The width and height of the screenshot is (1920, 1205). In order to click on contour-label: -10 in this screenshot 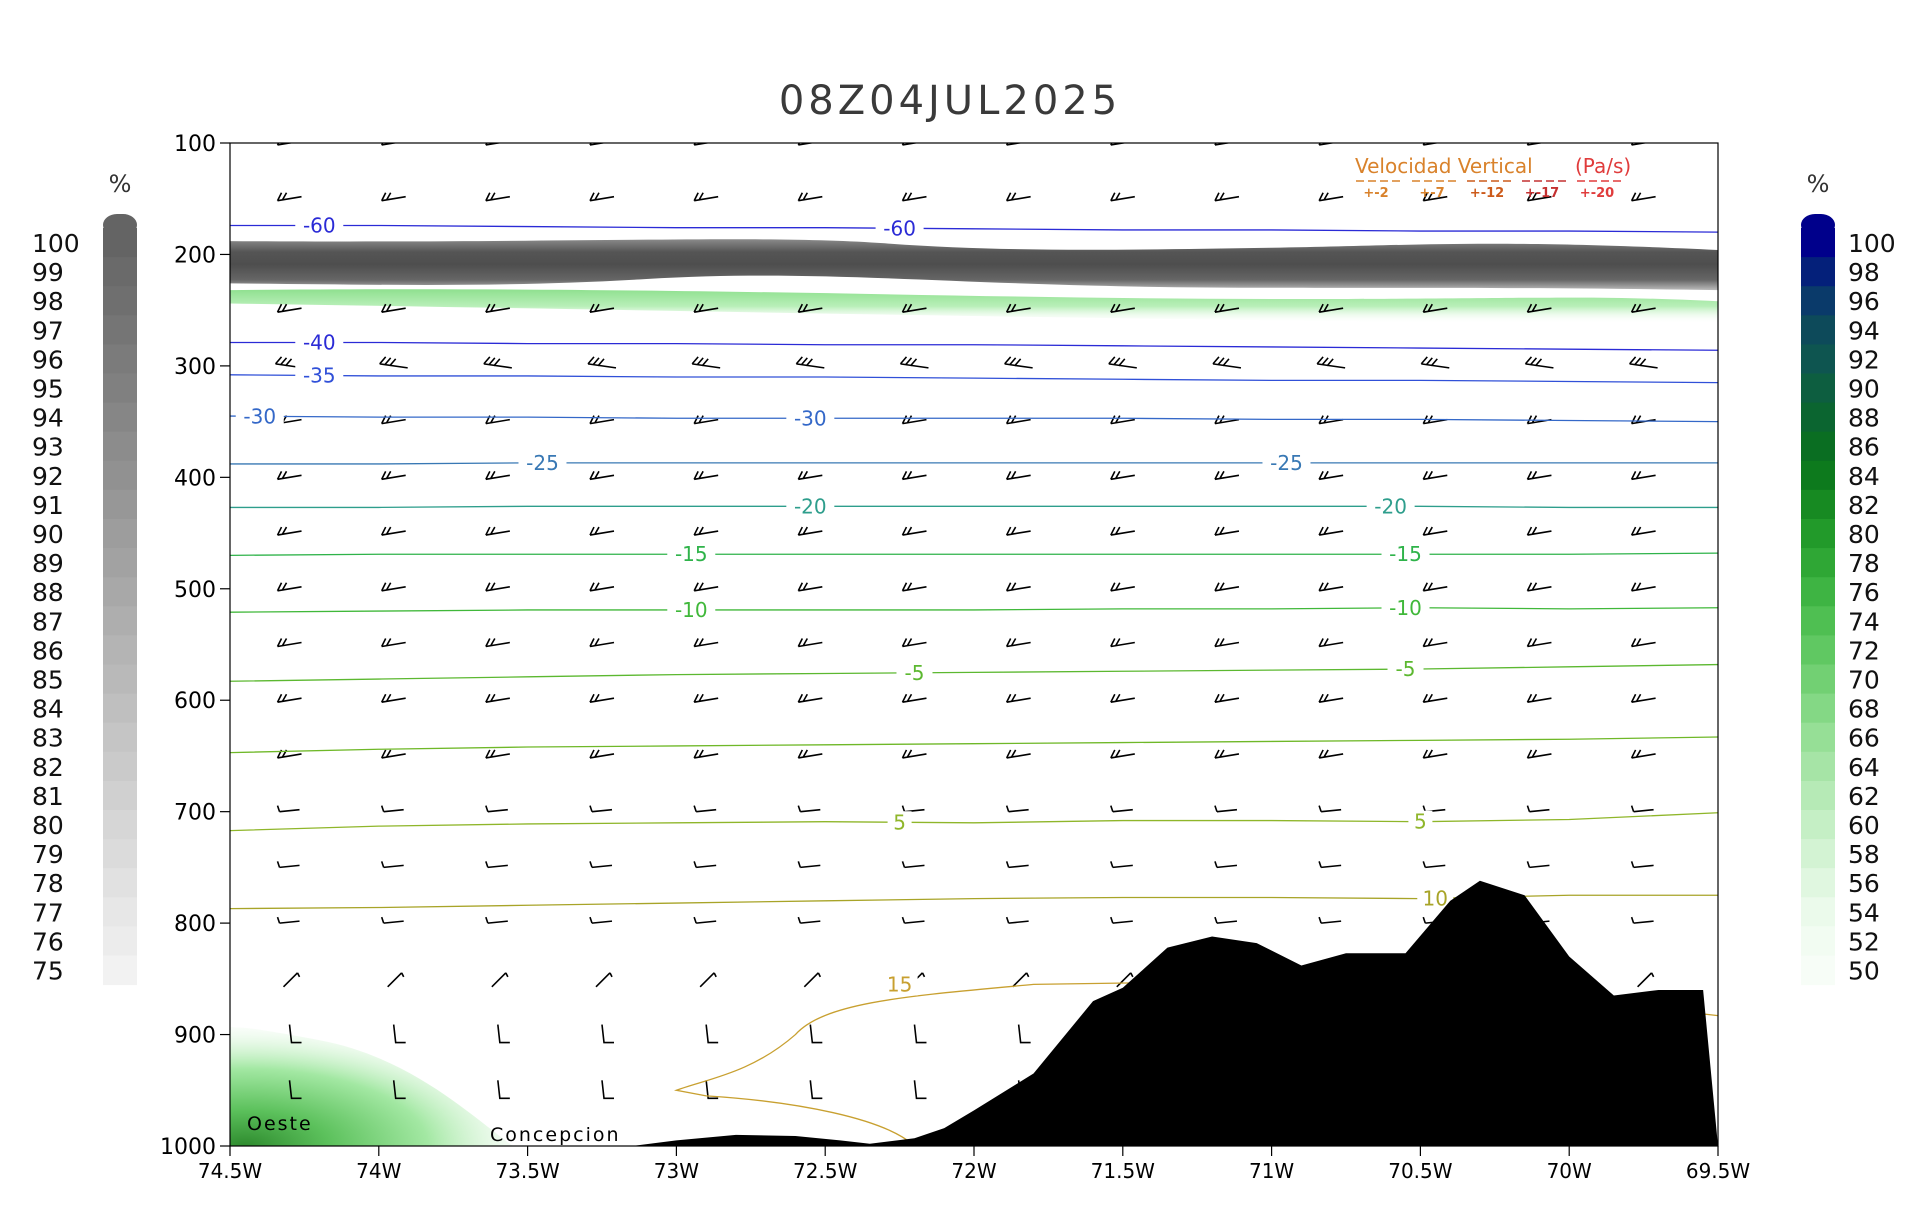, I will do `click(1405, 608)`.